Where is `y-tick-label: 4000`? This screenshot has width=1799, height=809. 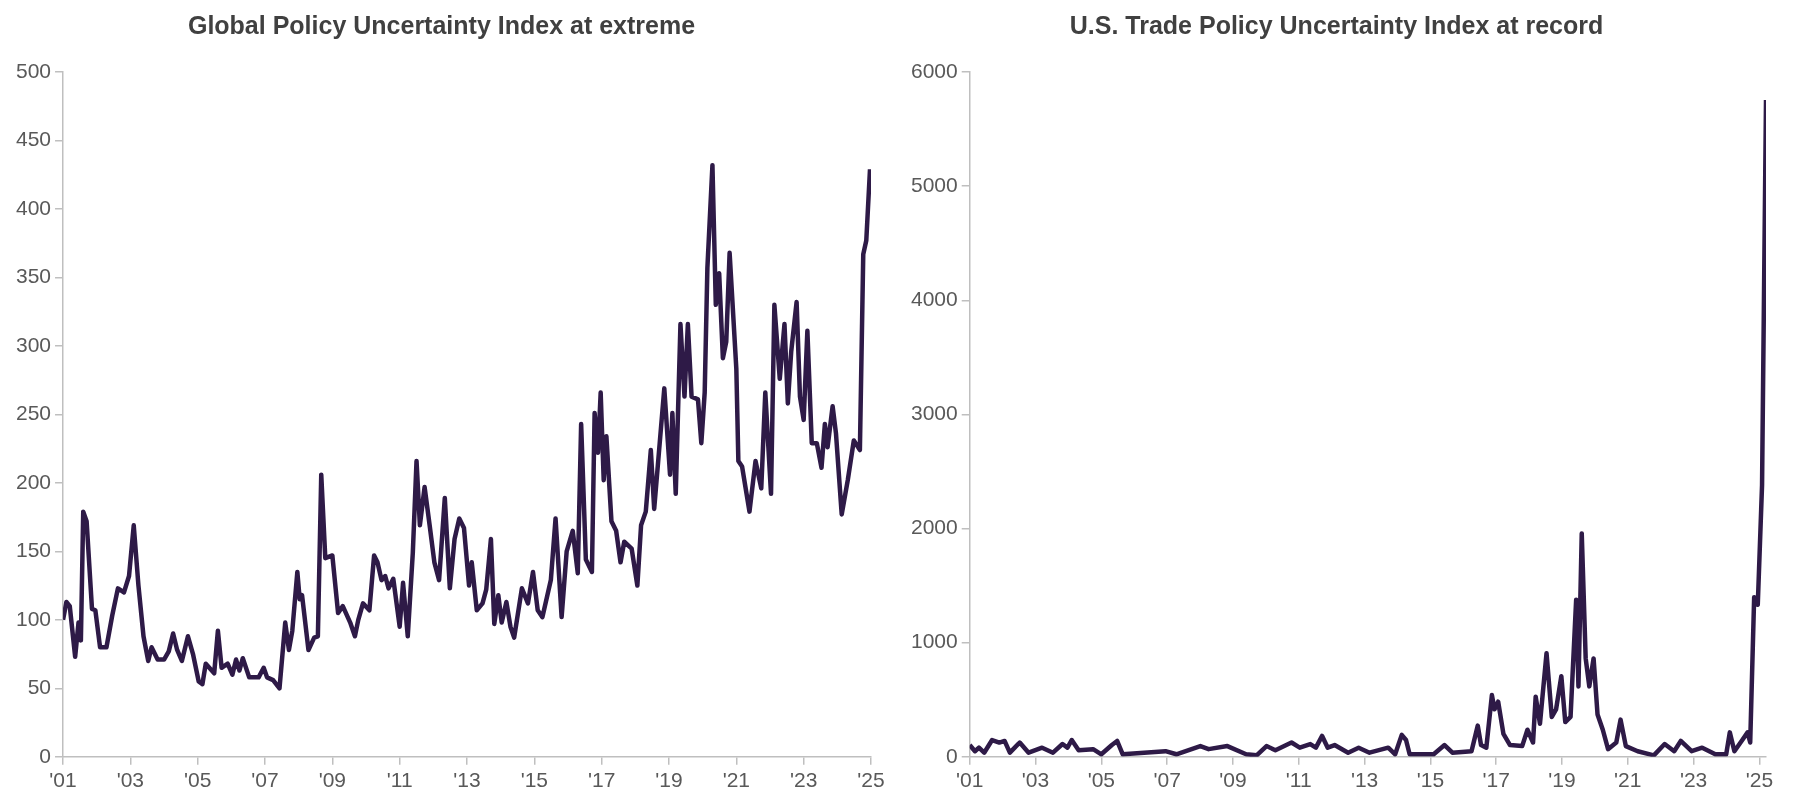 y-tick-label: 4000 is located at coordinates (934, 299).